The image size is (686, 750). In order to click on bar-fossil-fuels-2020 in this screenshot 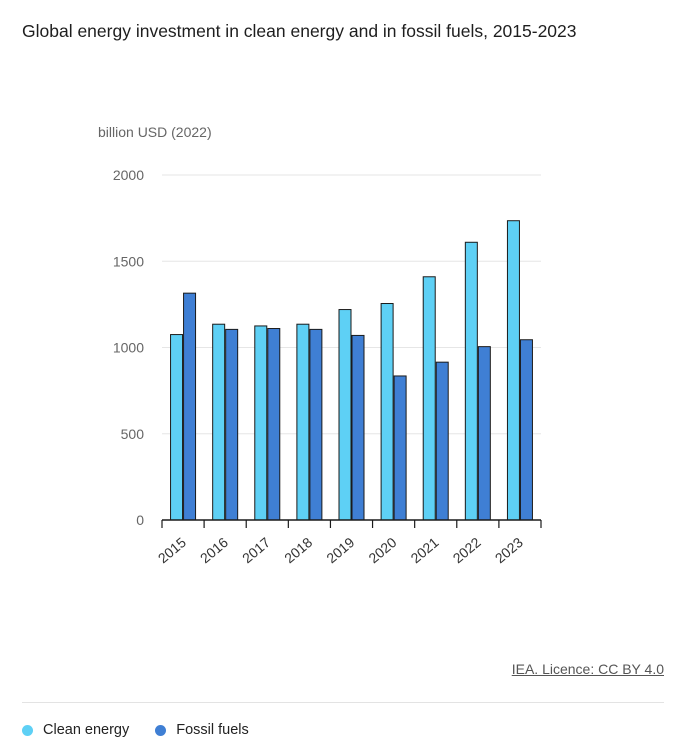, I will do `click(400, 448)`.